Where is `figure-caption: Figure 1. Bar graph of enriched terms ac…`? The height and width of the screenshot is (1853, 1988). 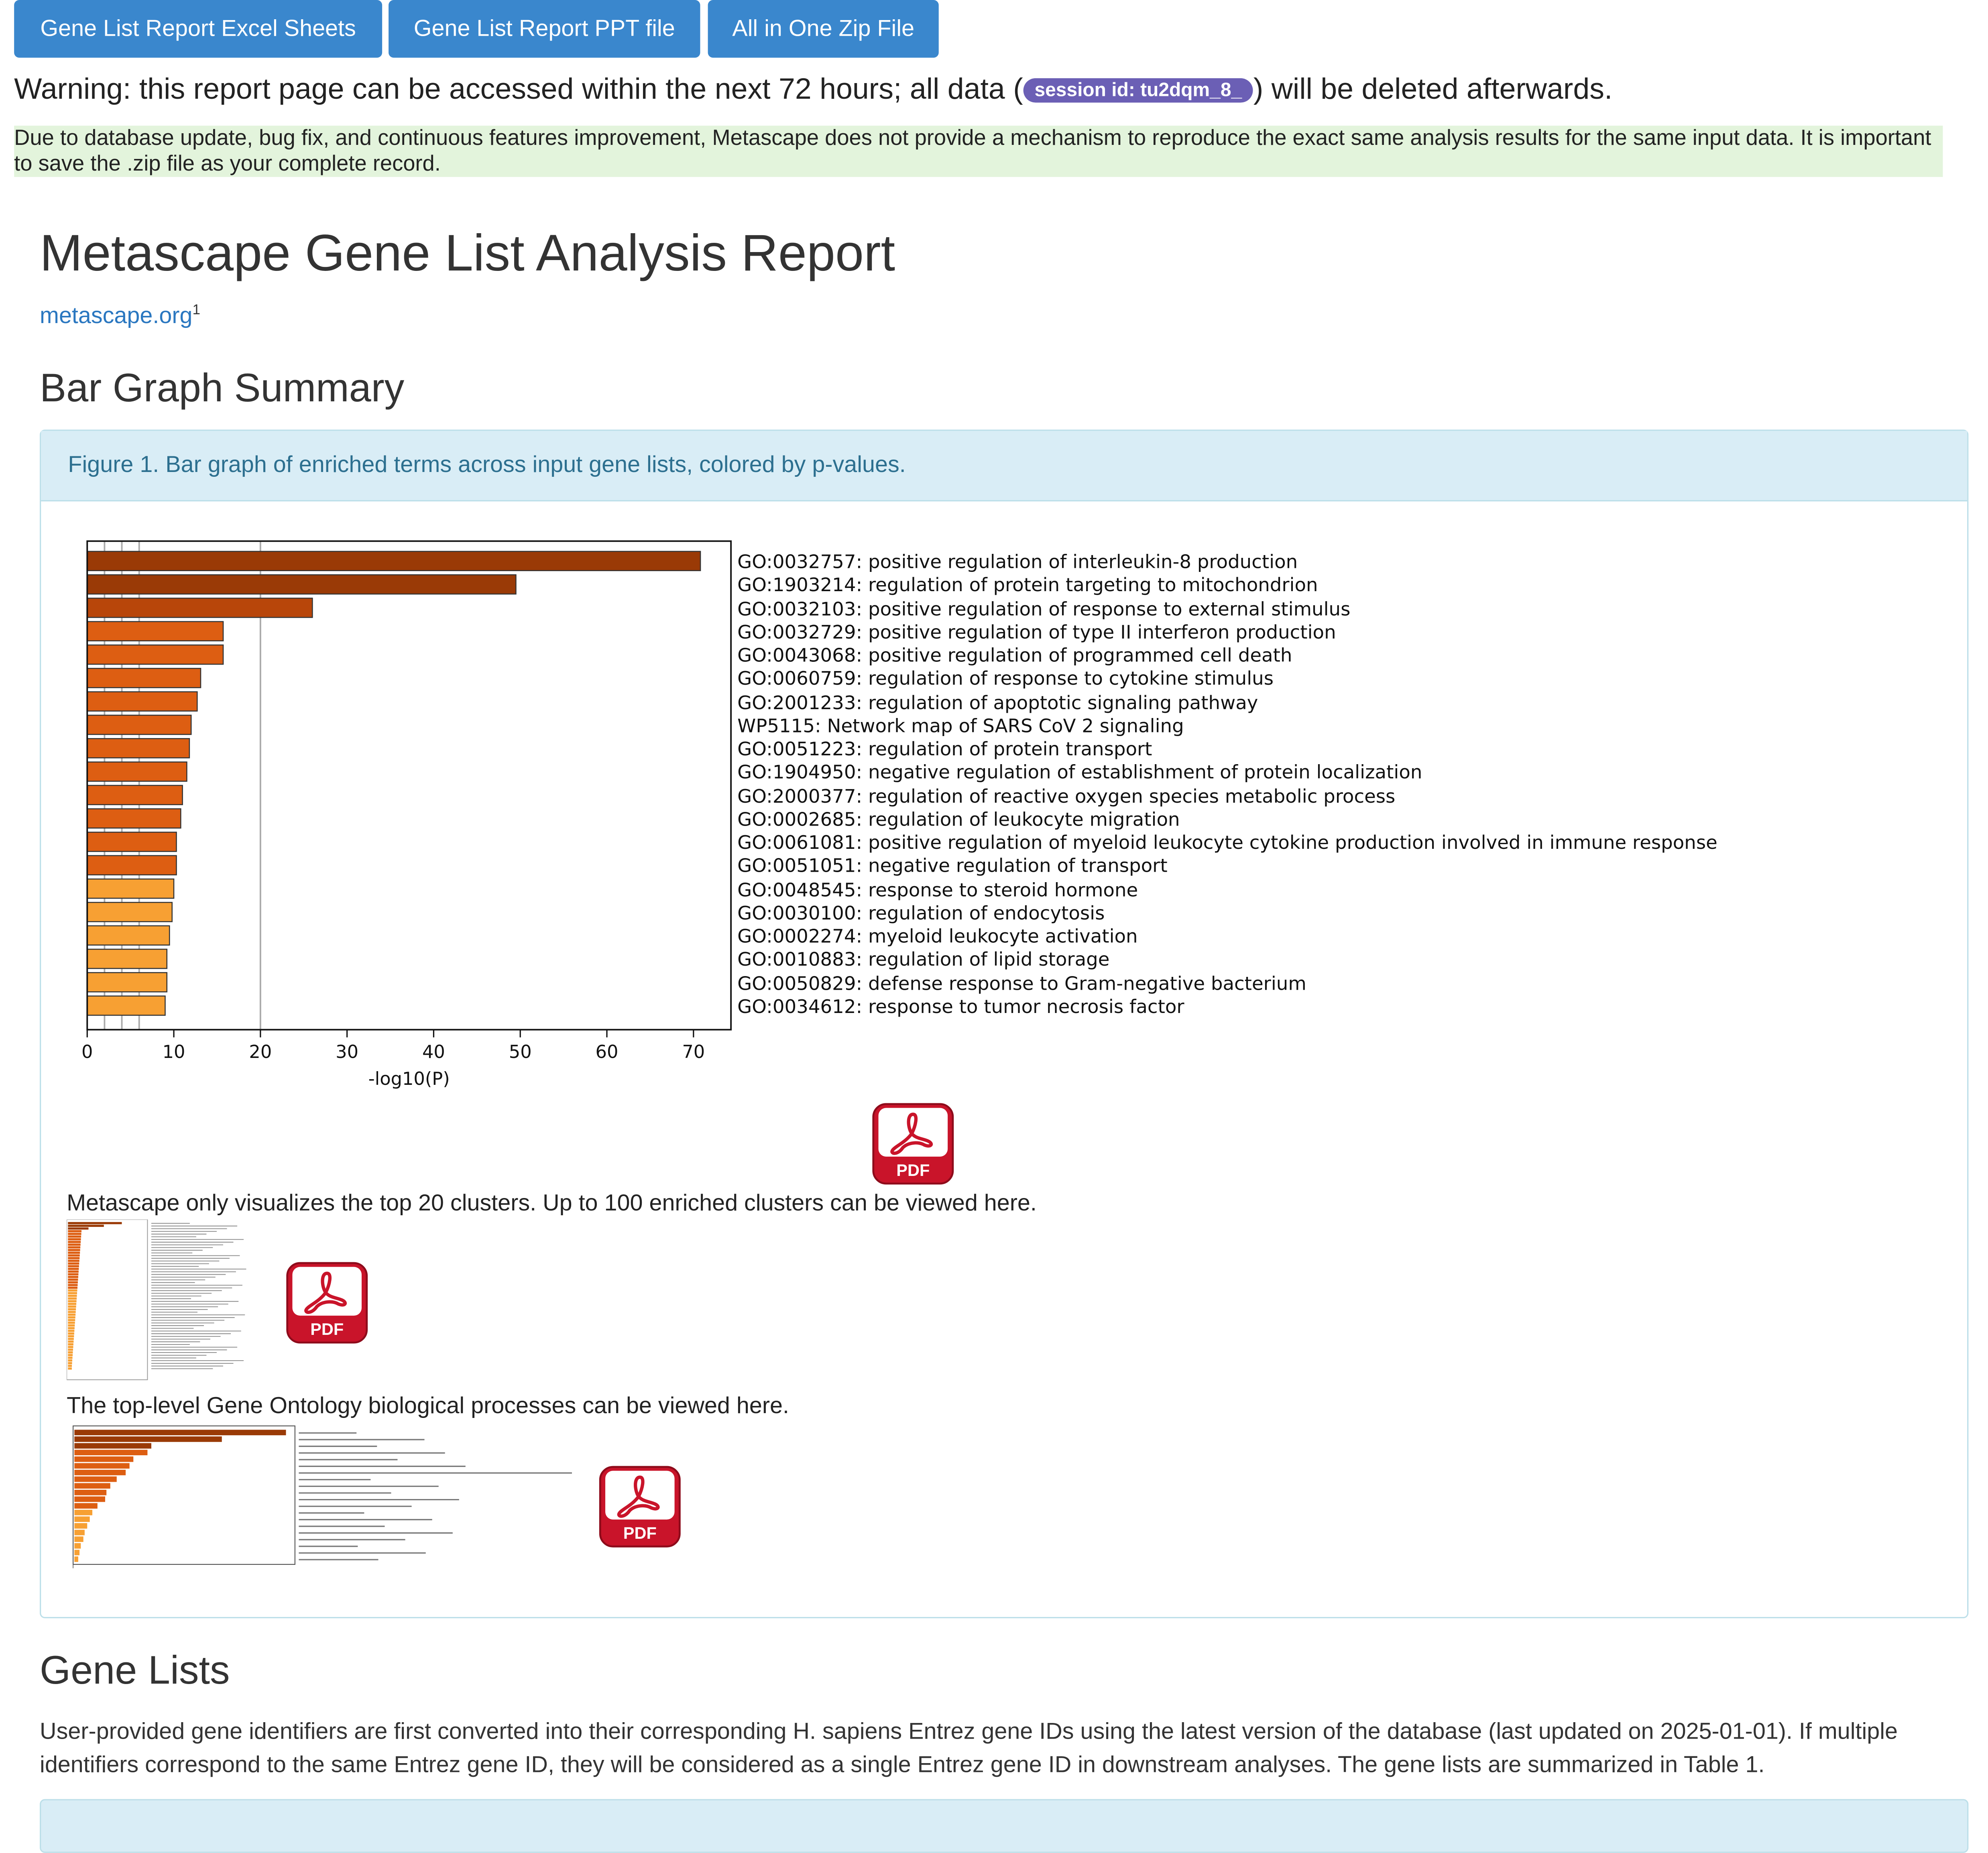 figure-caption: Figure 1. Bar graph of enriched terms ac… is located at coordinates (487, 464).